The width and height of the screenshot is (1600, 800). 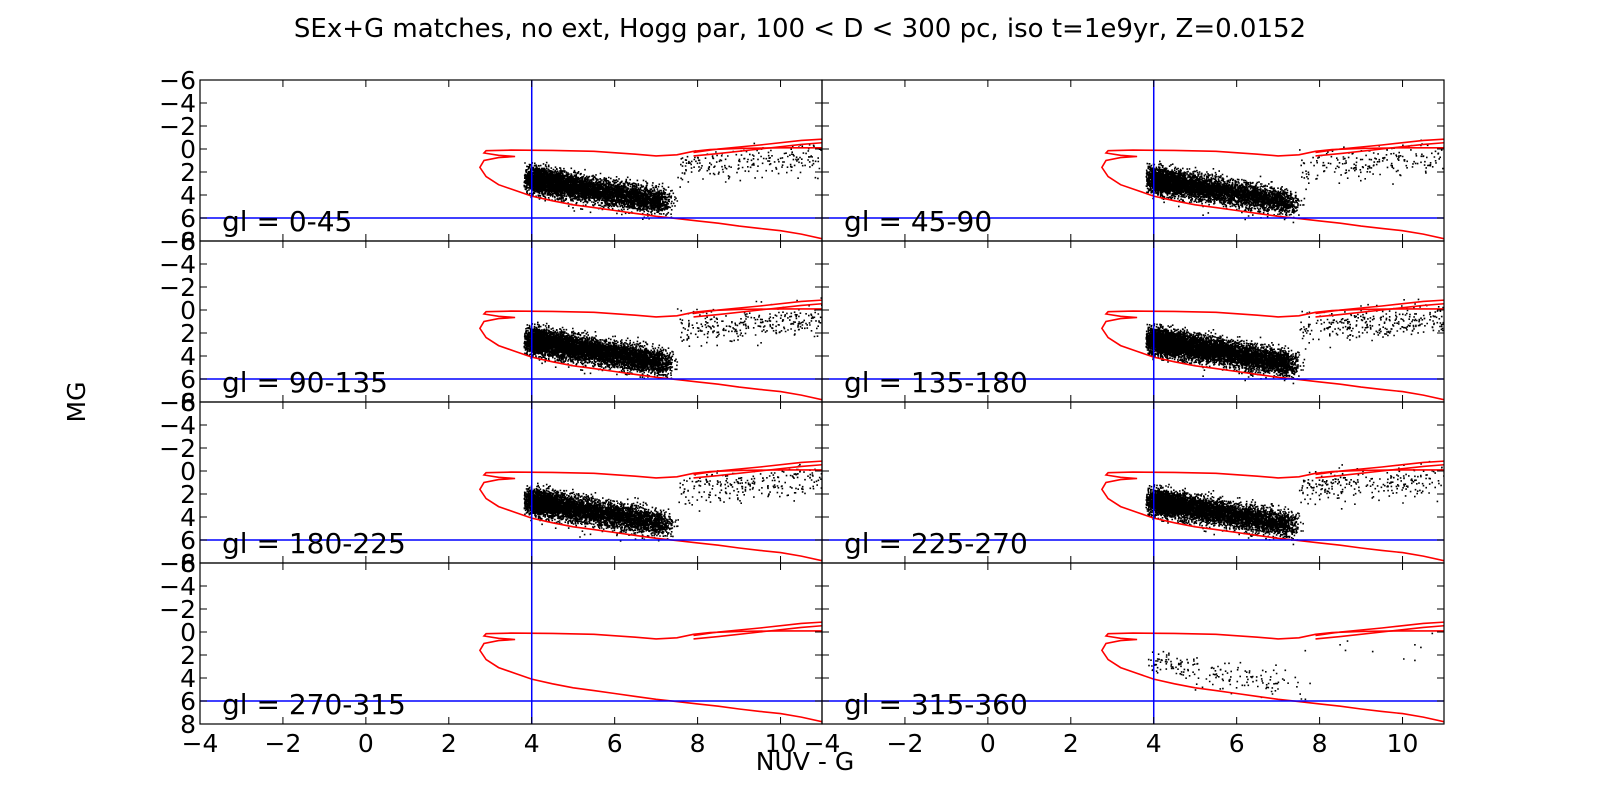 I want to click on panel-4: gl = 135-180, so click(x=1133, y=321).